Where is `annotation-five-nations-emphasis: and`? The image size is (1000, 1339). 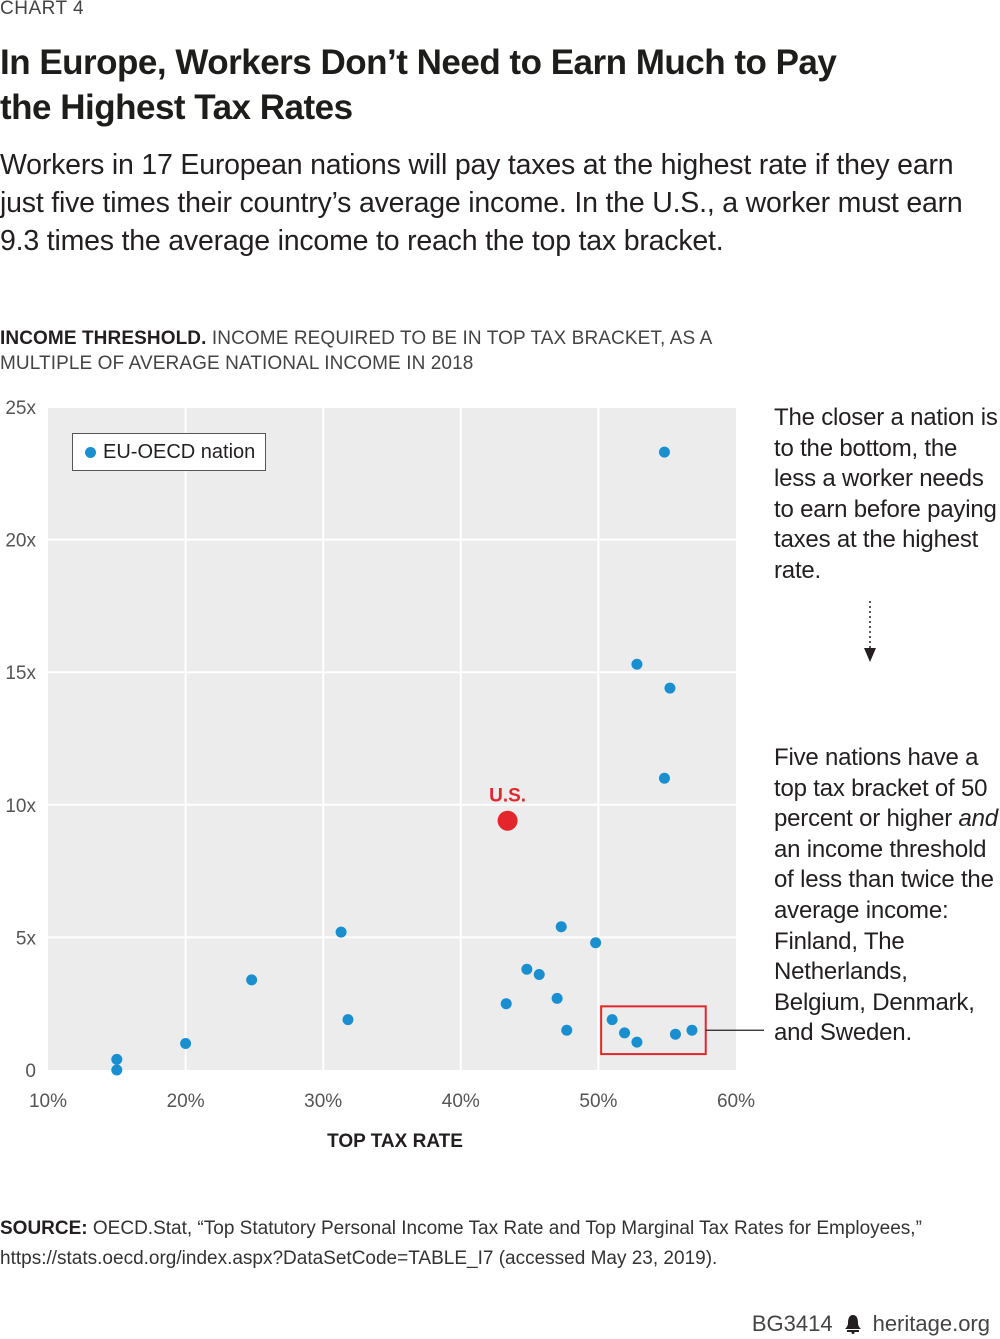
annotation-five-nations-emphasis: and is located at coordinates (978, 819).